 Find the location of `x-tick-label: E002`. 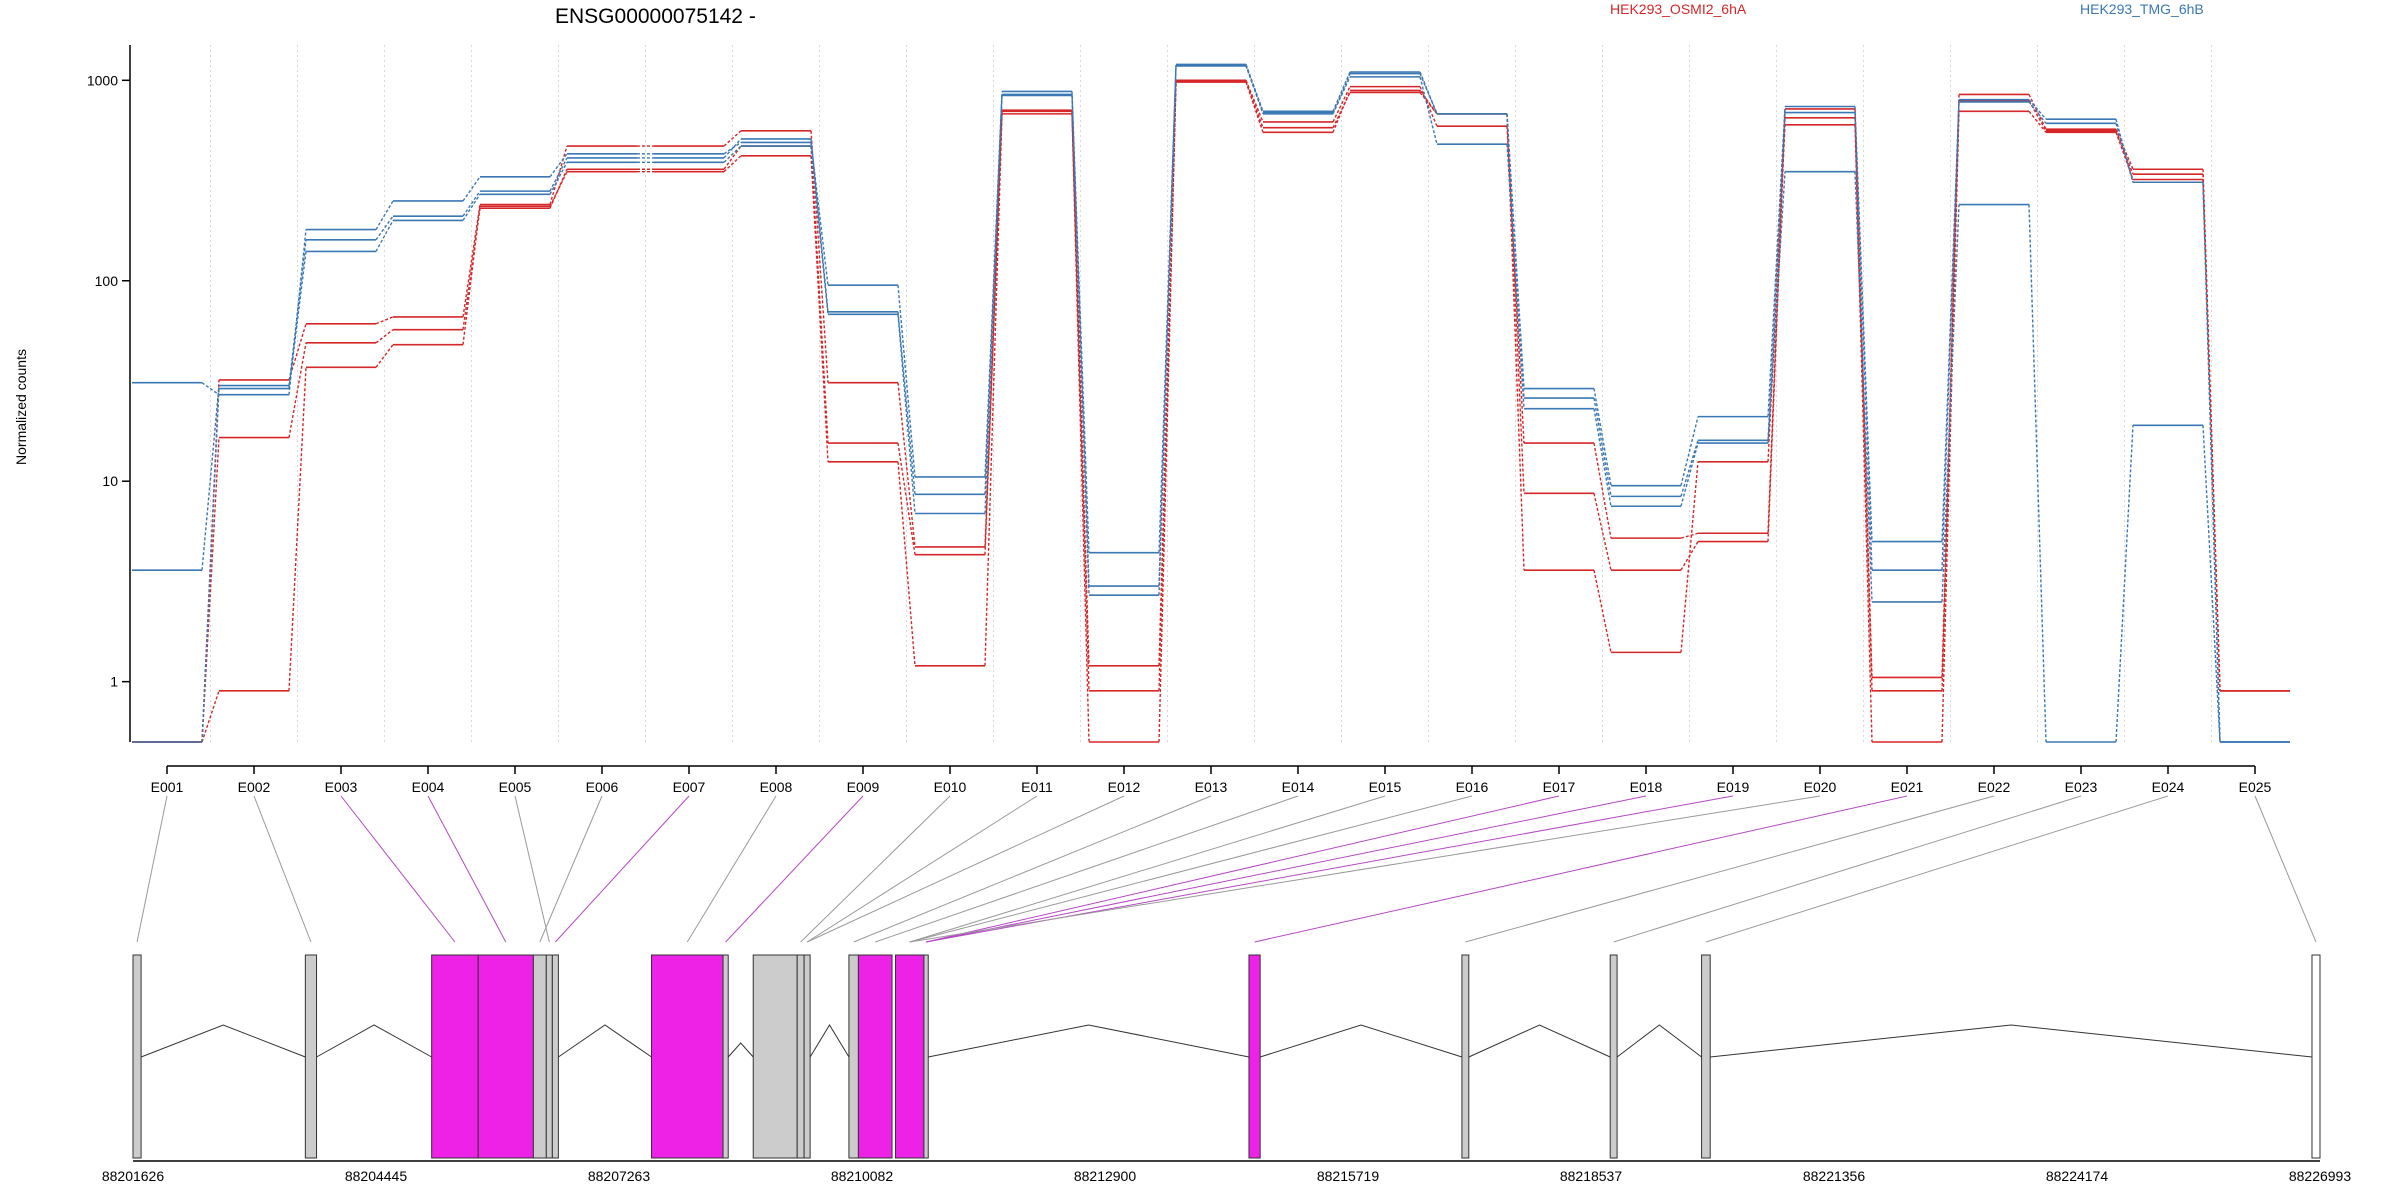

x-tick-label: E002 is located at coordinates (254, 787).